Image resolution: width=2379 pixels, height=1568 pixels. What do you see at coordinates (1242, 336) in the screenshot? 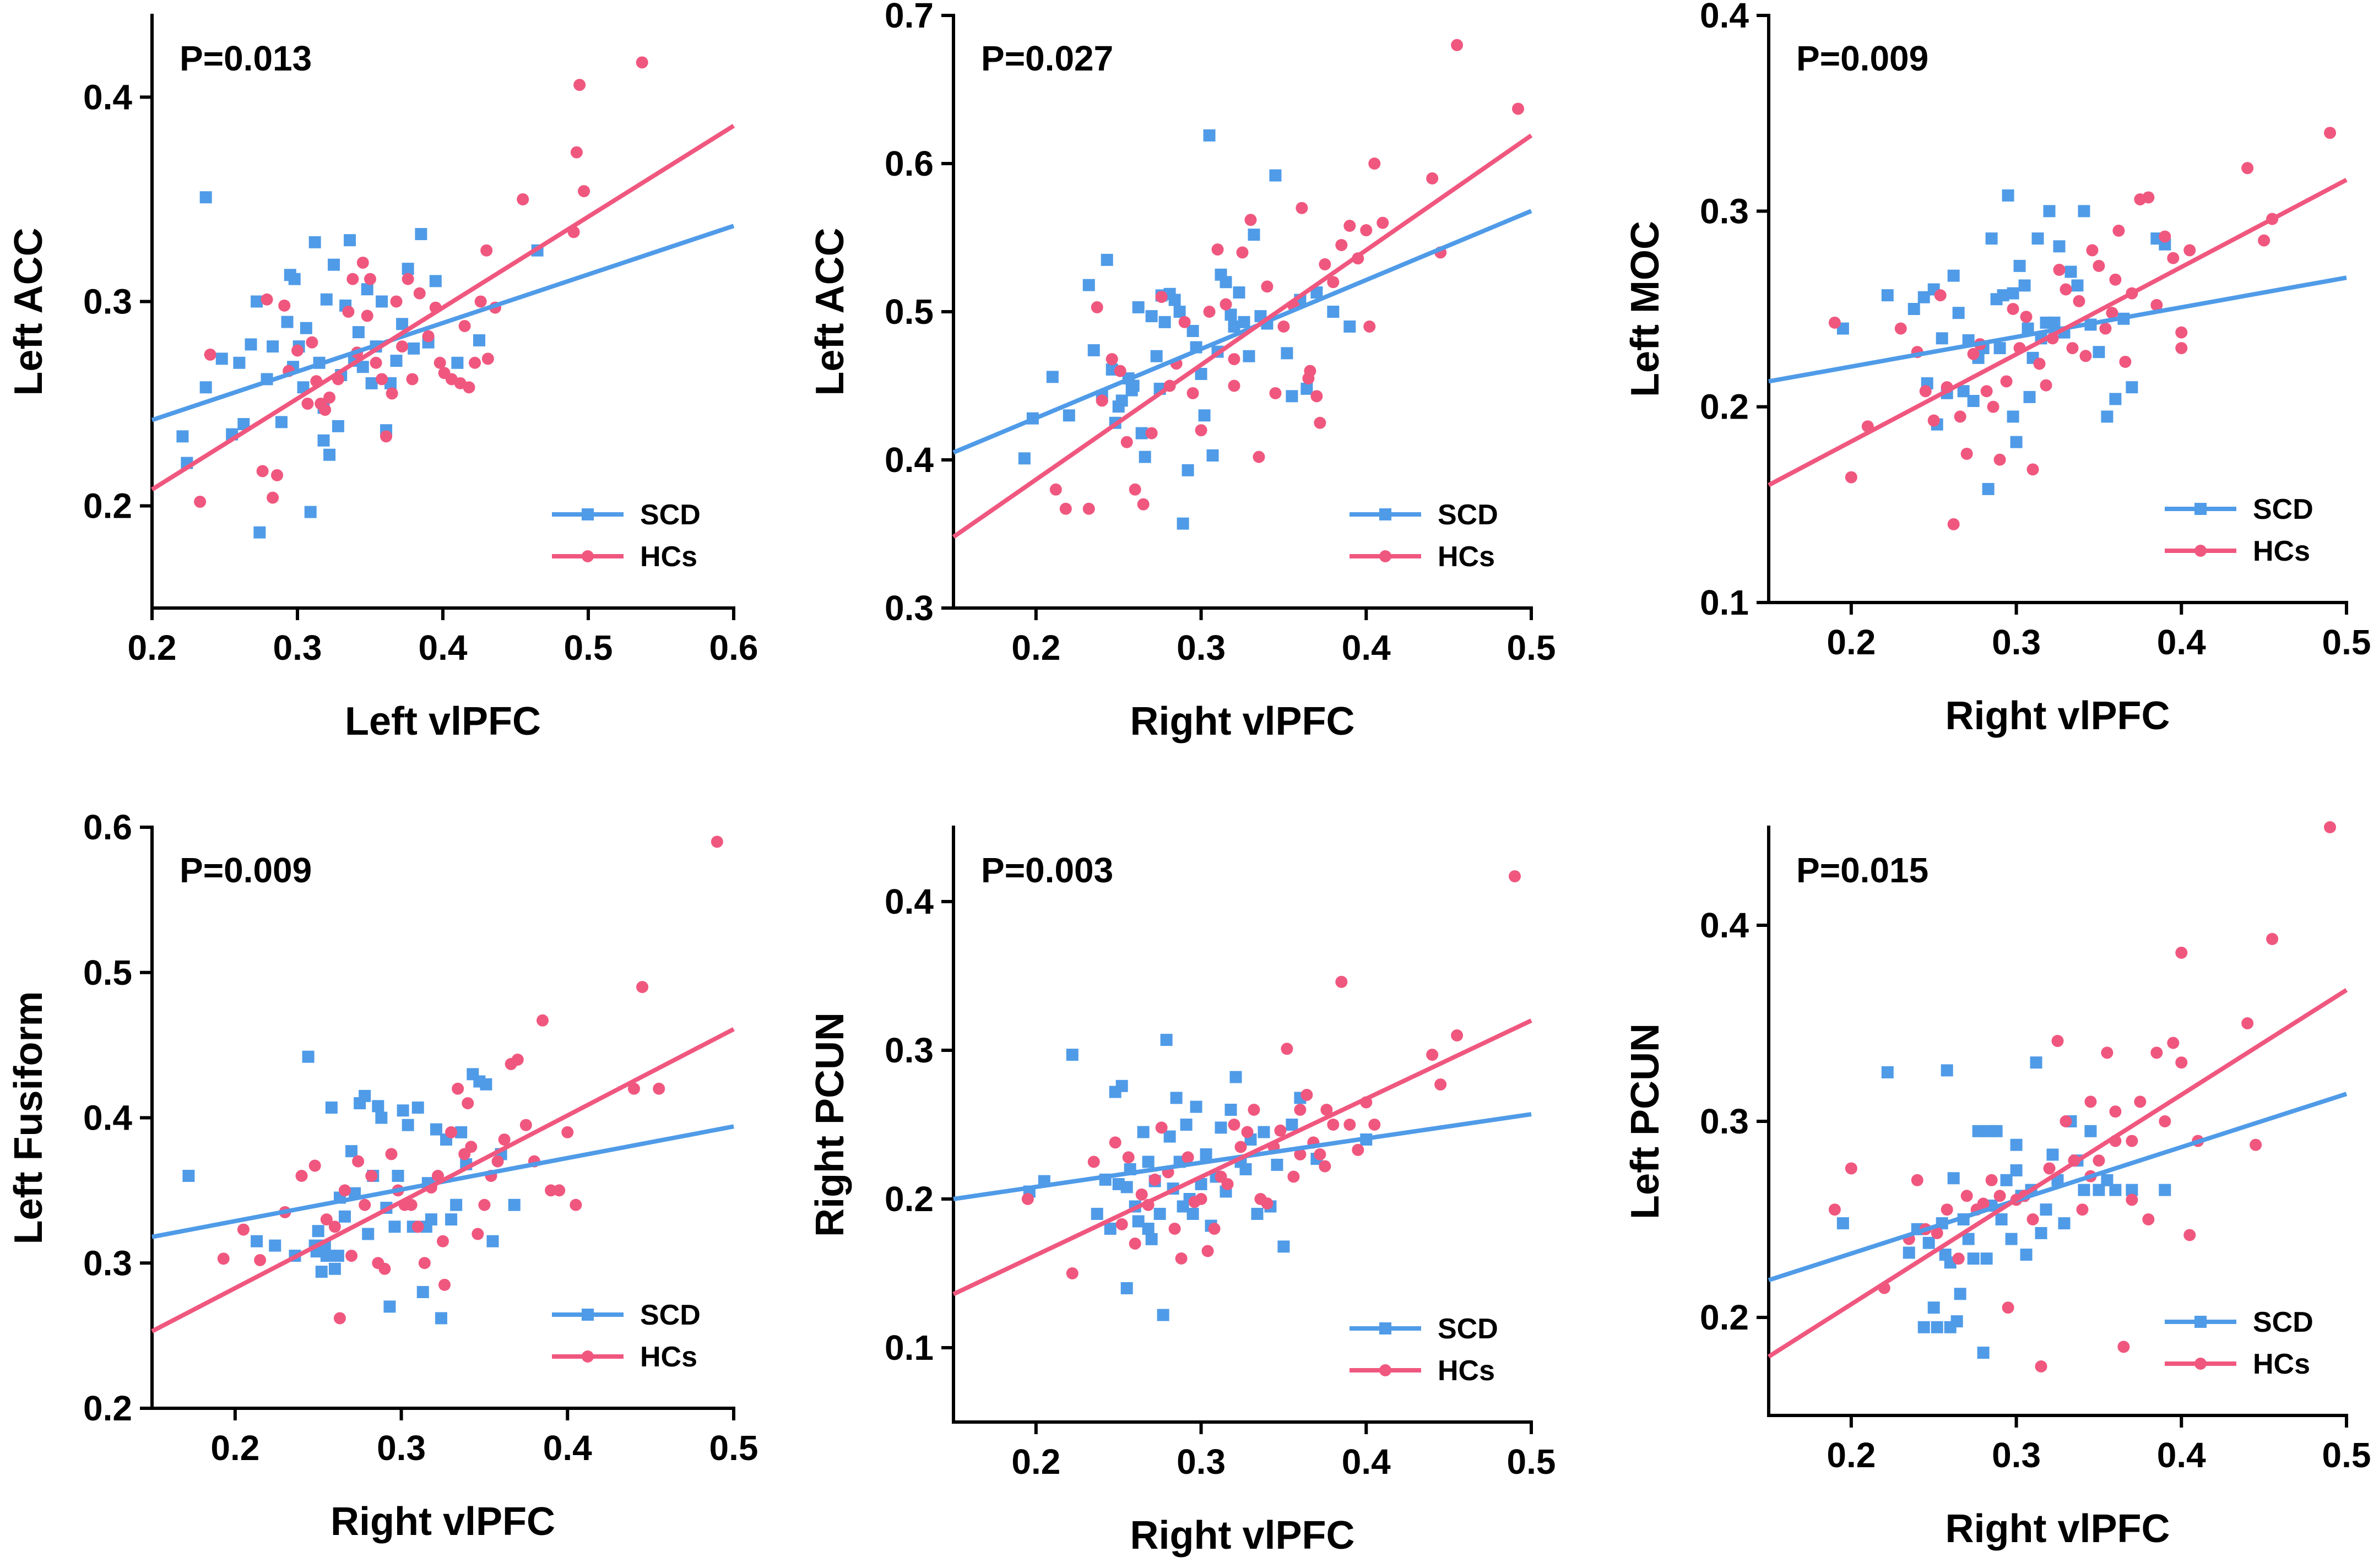
I see `hcs-fit-line` at bounding box center [1242, 336].